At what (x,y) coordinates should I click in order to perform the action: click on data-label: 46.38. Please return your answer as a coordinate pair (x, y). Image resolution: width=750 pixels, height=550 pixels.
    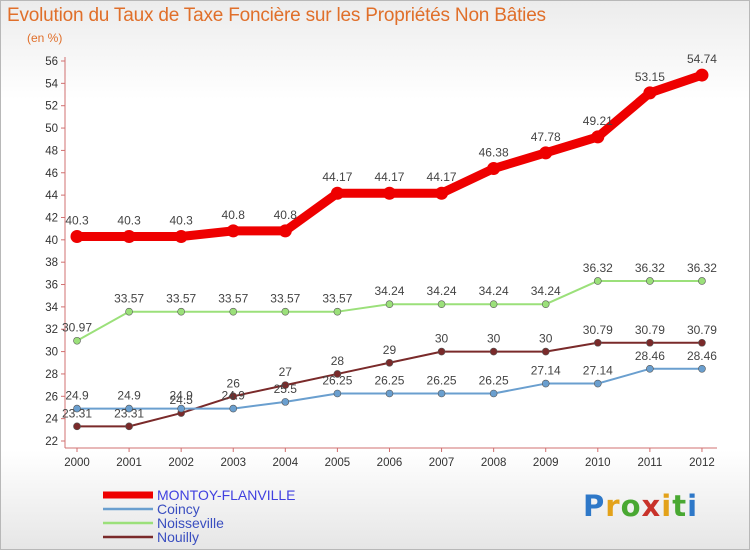
    Looking at the image, I should click on (494, 153).